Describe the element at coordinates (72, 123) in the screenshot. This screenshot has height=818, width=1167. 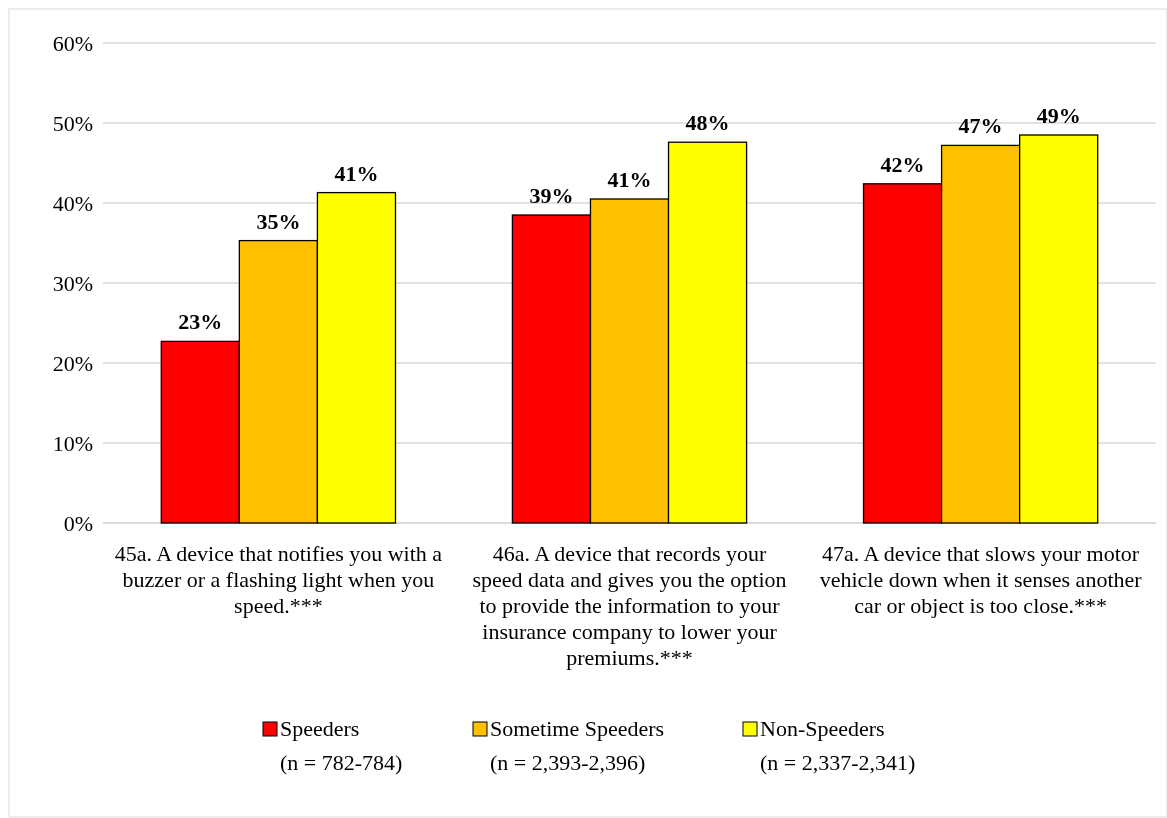
I see `y-tick-label: 50%` at that location.